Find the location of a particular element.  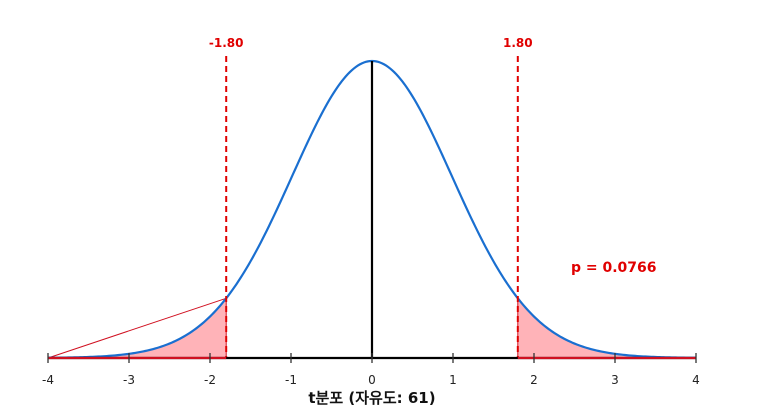

x-tick-label: -3 is located at coordinates (129, 380).